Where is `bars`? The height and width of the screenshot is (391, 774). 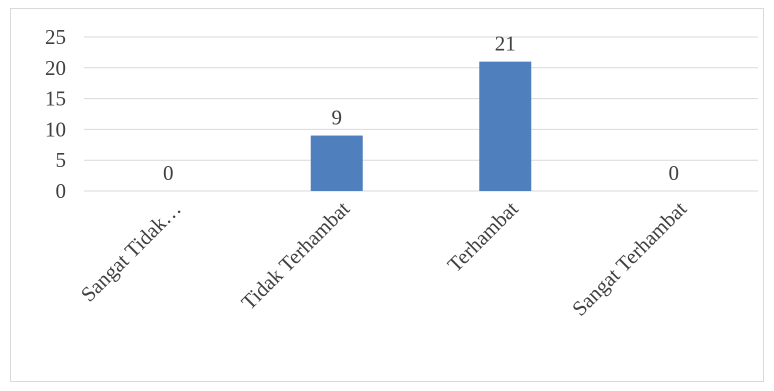 bars is located at coordinates (421, 126).